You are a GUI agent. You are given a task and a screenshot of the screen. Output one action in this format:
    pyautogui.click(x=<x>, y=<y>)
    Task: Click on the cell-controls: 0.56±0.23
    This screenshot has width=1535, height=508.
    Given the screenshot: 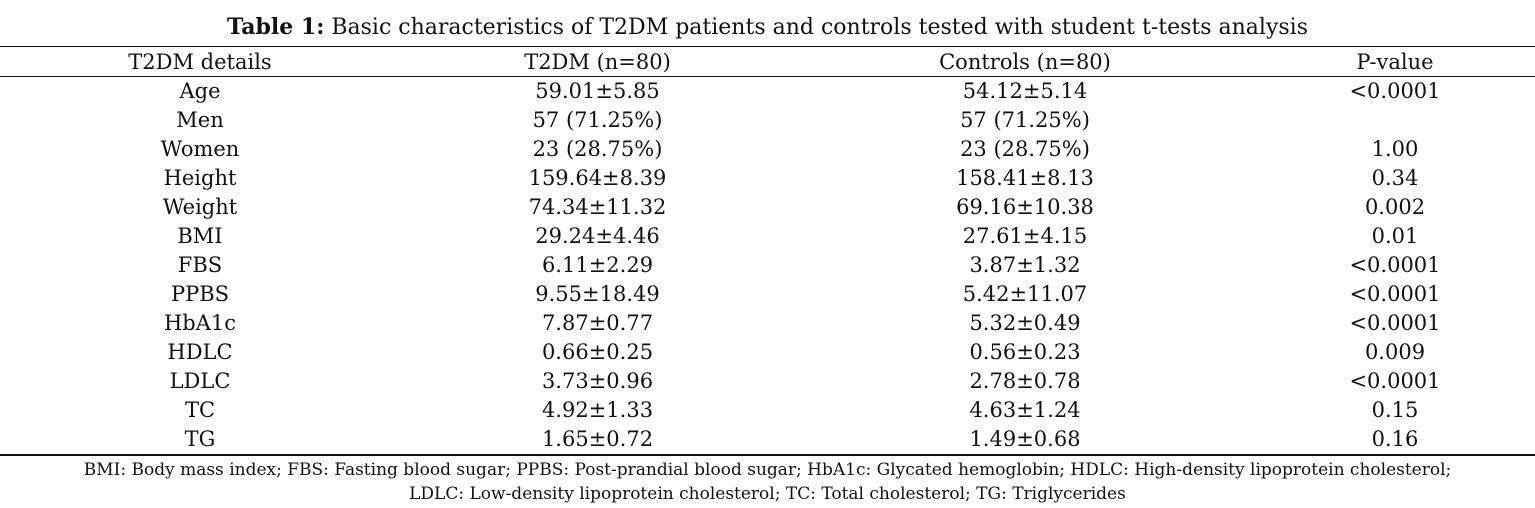 What is the action you would take?
    pyautogui.click(x=1025, y=352)
    